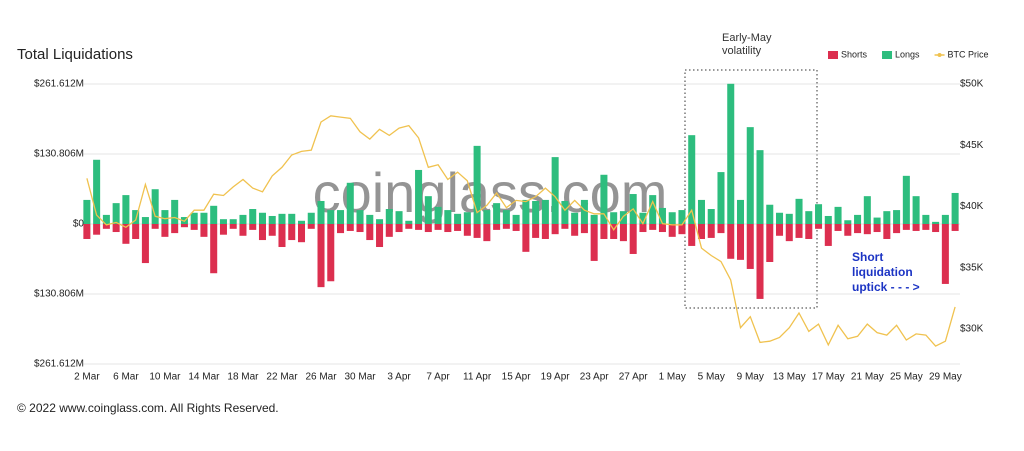 The image size is (1024, 451). What do you see at coordinates (972, 206) in the screenshot?
I see `y2-tick-label: $40K` at bounding box center [972, 206].